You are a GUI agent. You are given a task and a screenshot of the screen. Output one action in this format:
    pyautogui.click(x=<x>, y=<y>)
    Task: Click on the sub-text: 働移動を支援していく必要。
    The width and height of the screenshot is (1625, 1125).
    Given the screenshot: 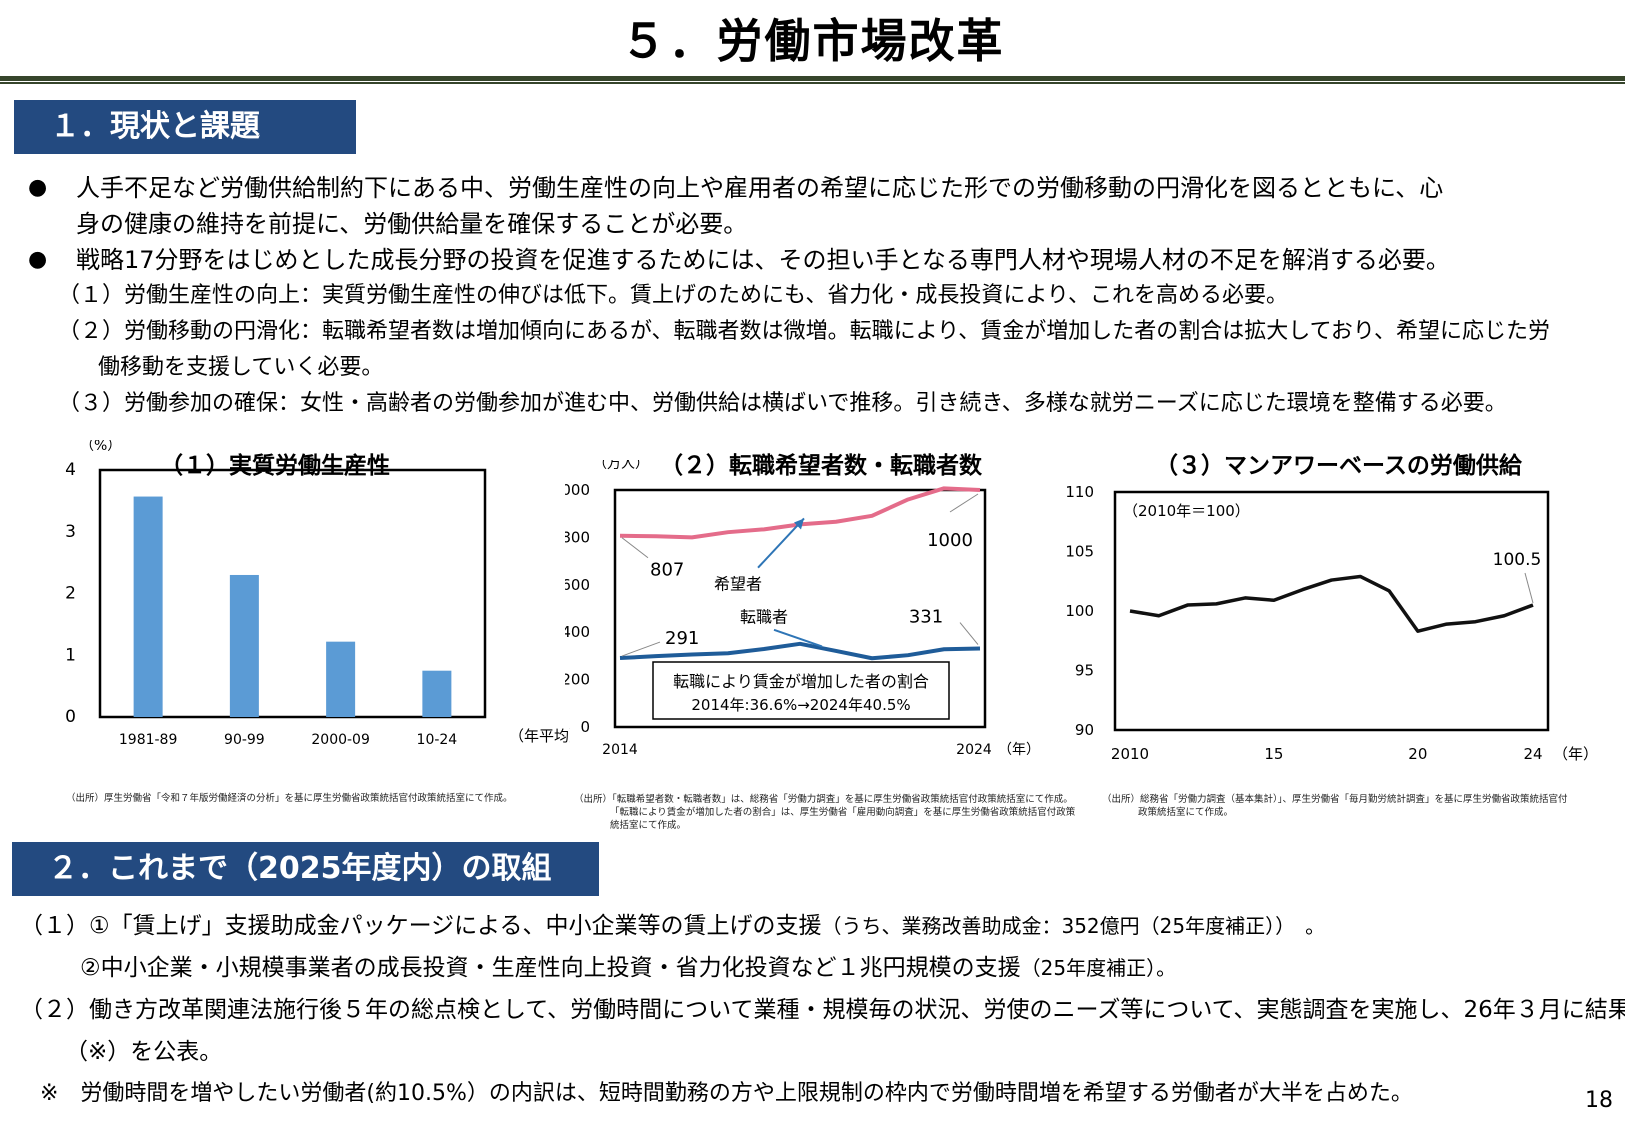 What is the action you would take?
    pyautogui.click(x=240, y=368)
    